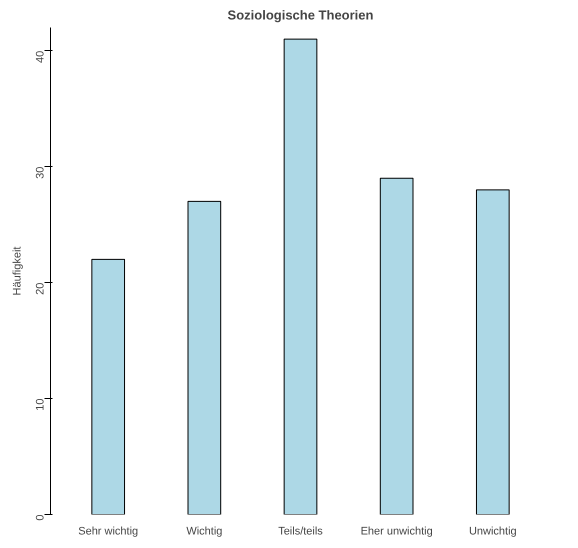 Image resolution: width=578 pixels, height=548 pixels. Describe the element at coordinates (40, 404) in the screenshot. I see `y-tick-label: 10` at that location.